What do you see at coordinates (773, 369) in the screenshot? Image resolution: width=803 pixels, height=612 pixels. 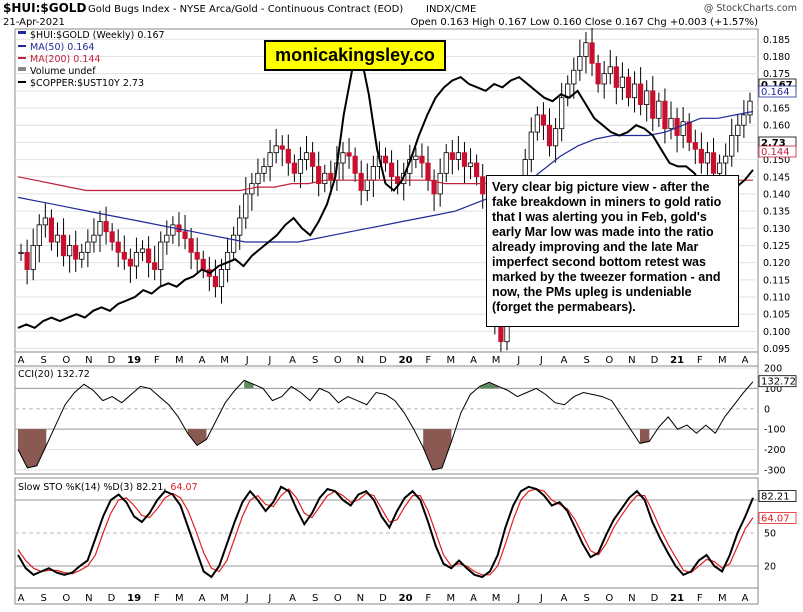 I see `cci-tick-label: 200` at bounding box center [773, 369].